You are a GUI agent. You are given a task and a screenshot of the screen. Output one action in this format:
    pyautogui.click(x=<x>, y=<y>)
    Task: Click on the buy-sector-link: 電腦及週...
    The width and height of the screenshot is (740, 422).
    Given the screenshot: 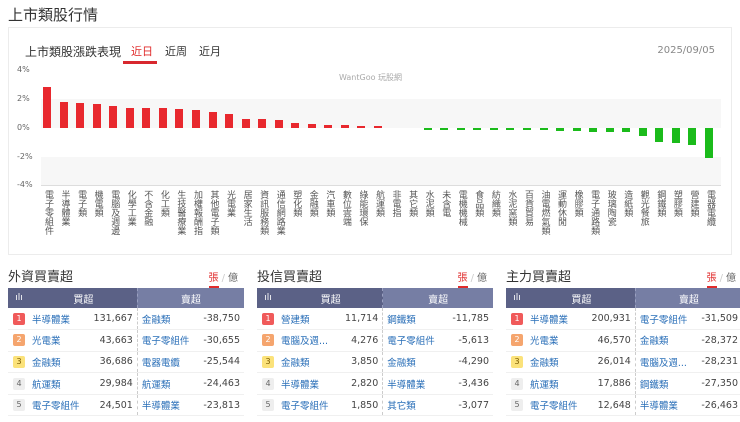 What is the action you would take?
    pyautogui.click(x=308, y=340)
    